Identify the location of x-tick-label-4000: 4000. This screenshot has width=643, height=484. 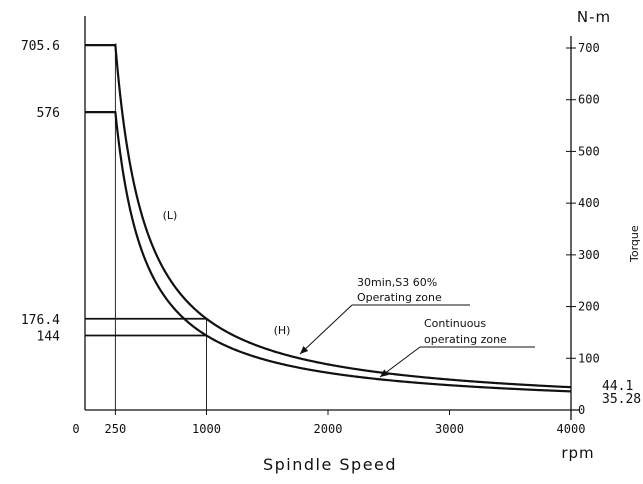
(571, 429).